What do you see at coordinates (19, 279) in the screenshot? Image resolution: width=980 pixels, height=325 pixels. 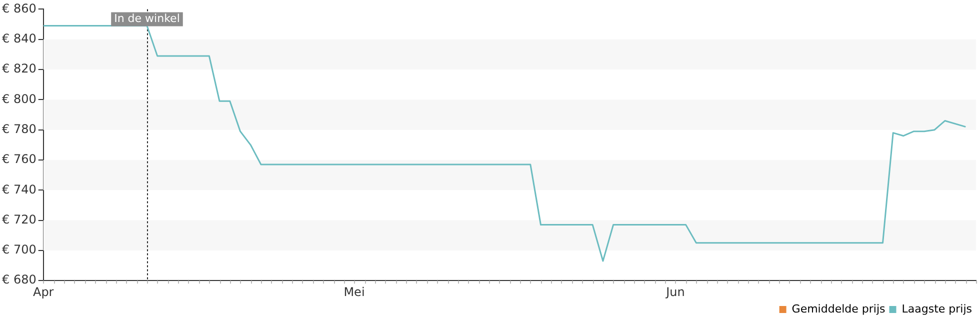 I see `y-tick-label: € 680` at bounding box center [19, 279].